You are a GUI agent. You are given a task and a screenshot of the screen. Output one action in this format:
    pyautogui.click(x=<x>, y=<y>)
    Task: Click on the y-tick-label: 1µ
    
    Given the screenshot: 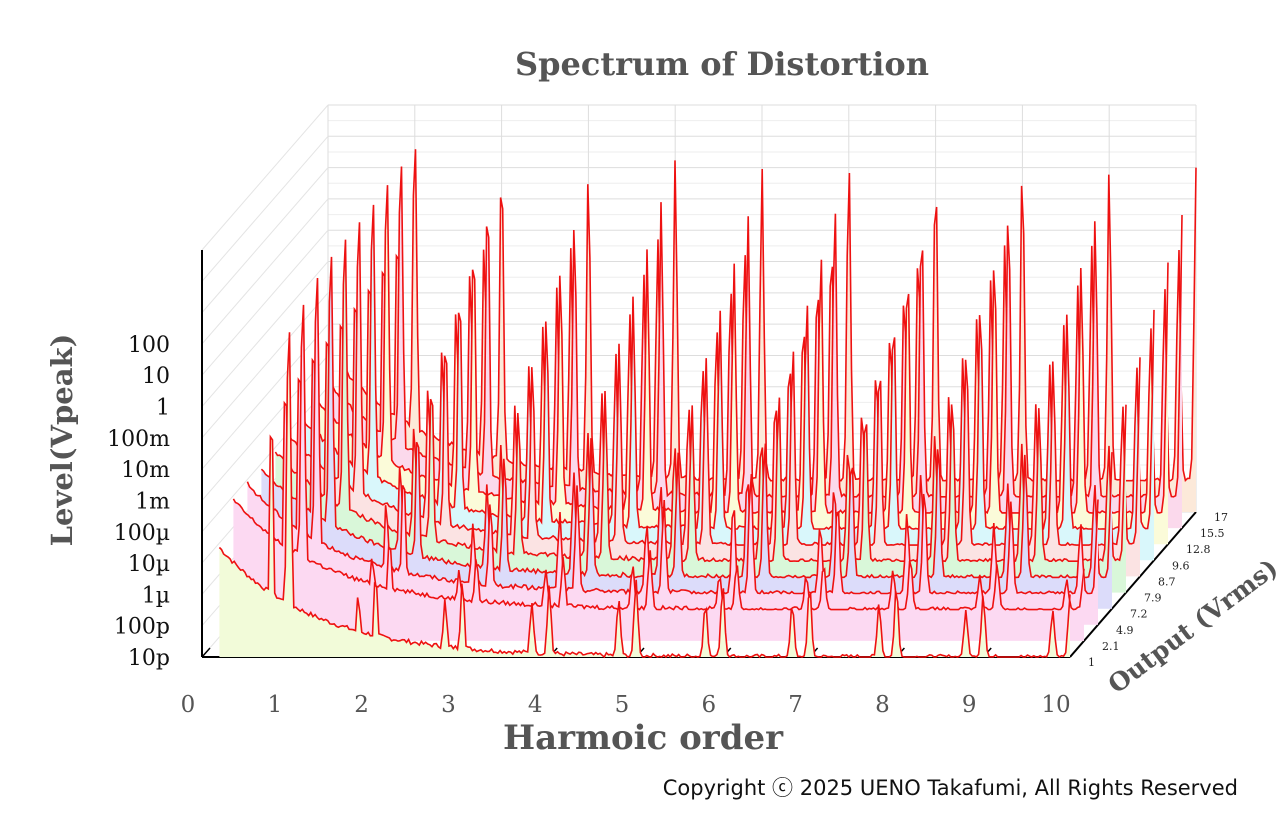 What is the action you would take?
    pyautogui.click(x=156, y=595)
    